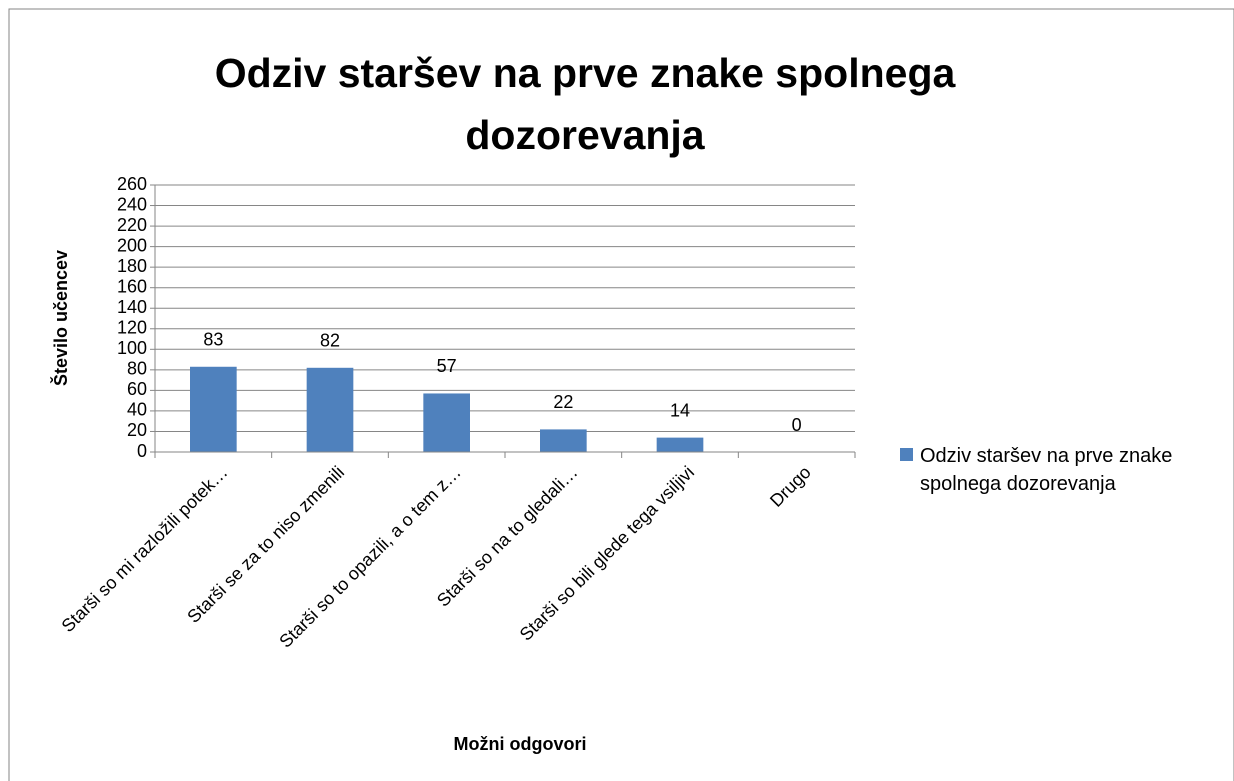 The width and height of the screenshot is (1234, 781). What do you see at coordinates (132, 204) in the screenshot?
I see `y-tick-label: 240` at bounding box center [132, 204].